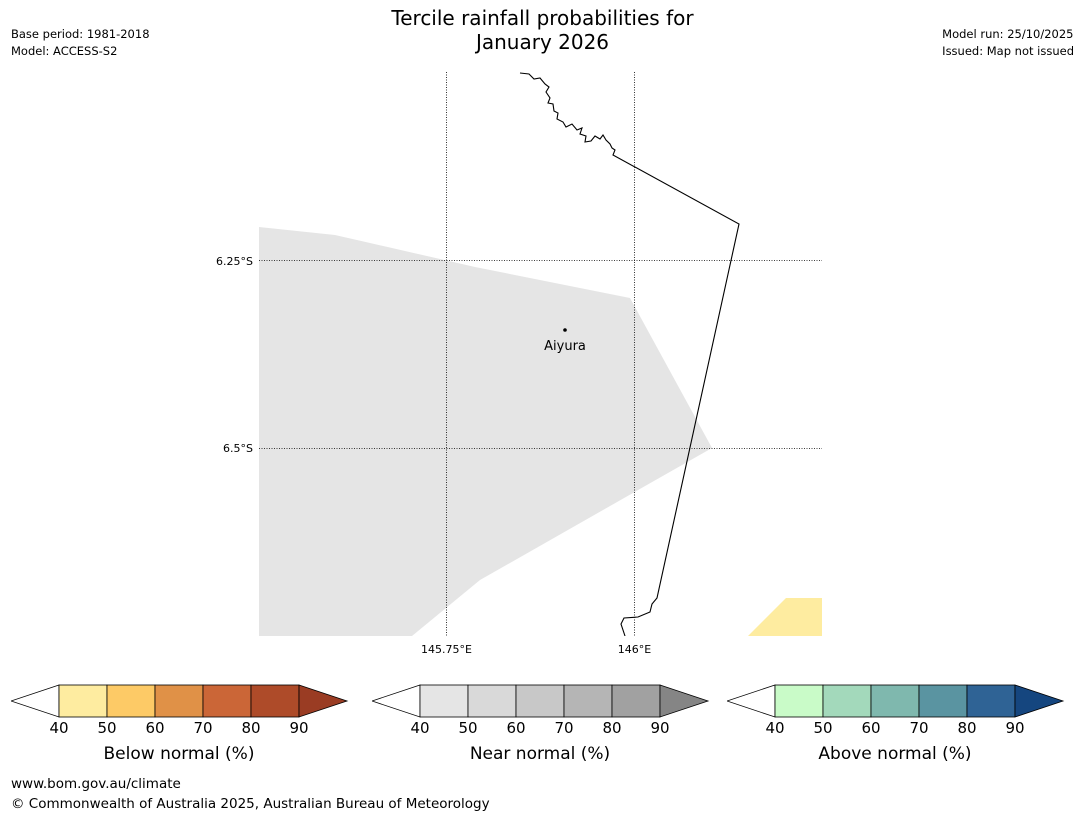 Image resolution: width=1085 pixels, height=816 pixels. What do you see at coordinates (542, 18) in the screenshot?
I see `title-line-1: Tercile rainfall probabilities for` at bounding box center [542, 18].